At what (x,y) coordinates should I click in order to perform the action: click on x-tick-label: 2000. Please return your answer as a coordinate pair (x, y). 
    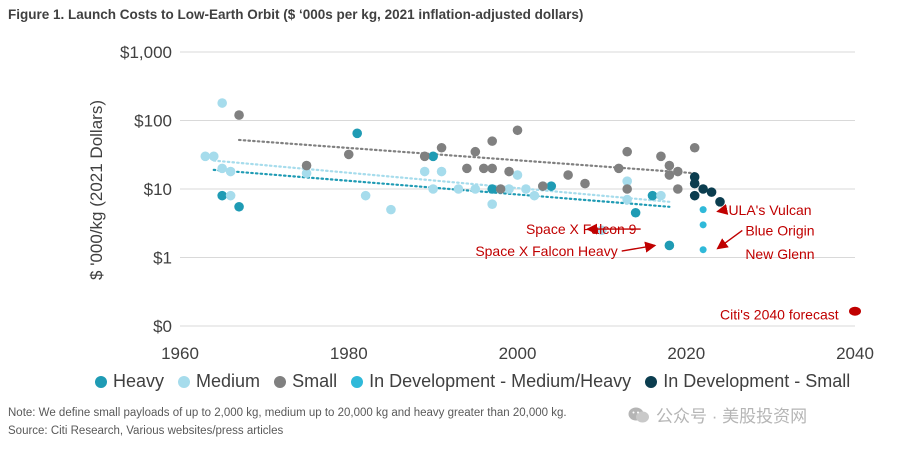
    Looking at the image, I should click on (518, 353).